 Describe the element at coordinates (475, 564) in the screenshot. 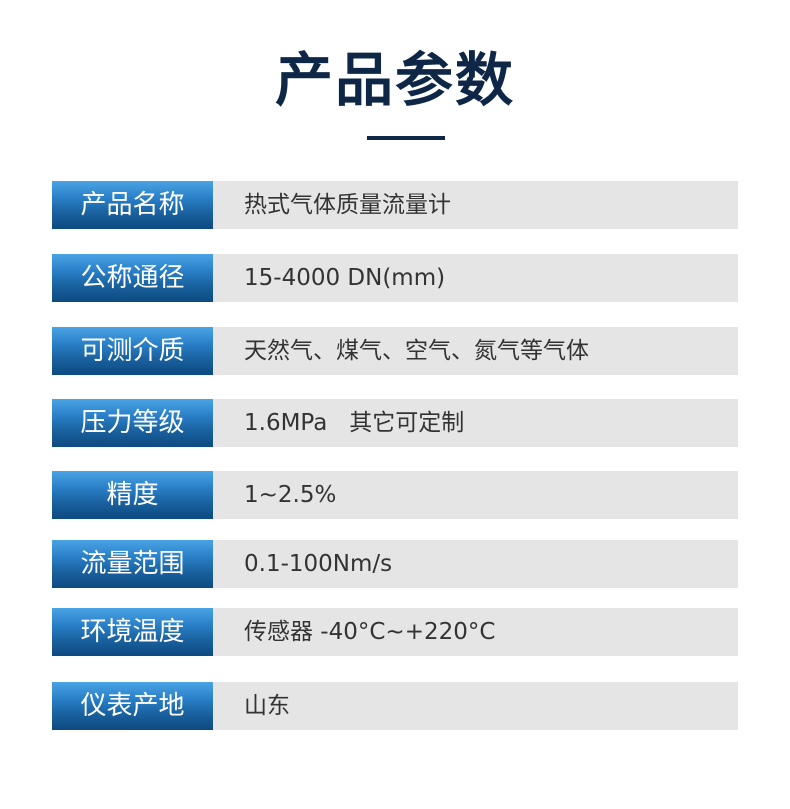

I see `param-value: 0.1-100Nm/s` at that location.